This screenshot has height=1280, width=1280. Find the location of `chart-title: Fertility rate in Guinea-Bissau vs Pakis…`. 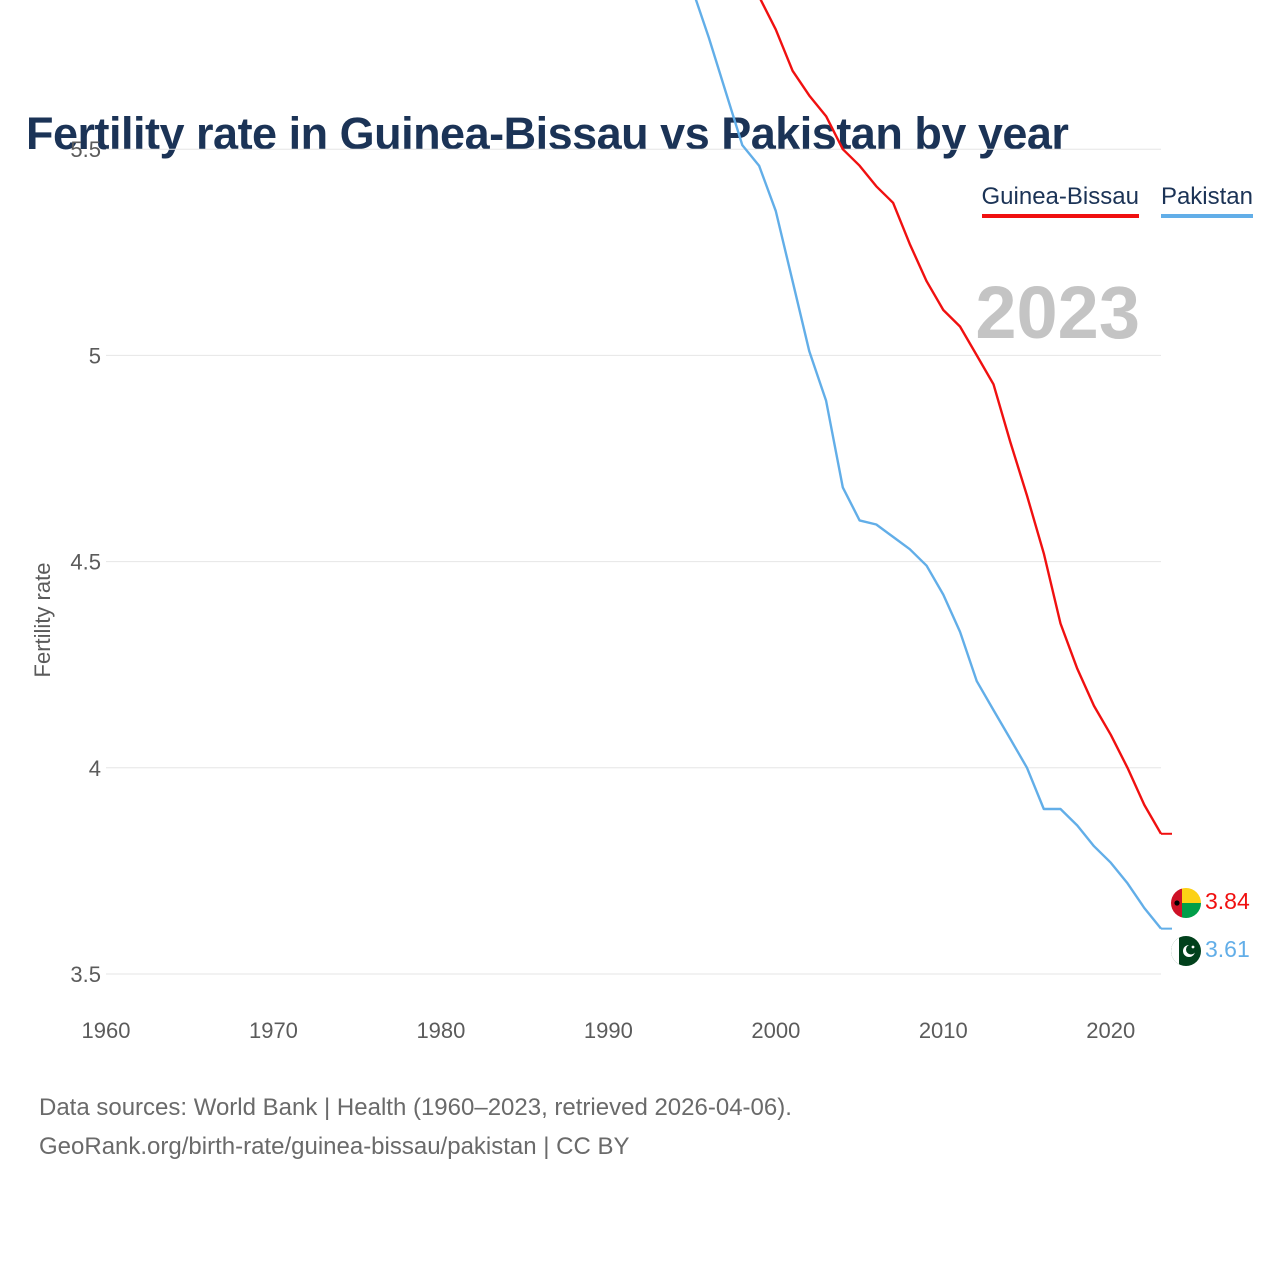

chart-title: Fertility rate in Guinea-Bissau vs Pakis… is located at coordinates (547, 133).